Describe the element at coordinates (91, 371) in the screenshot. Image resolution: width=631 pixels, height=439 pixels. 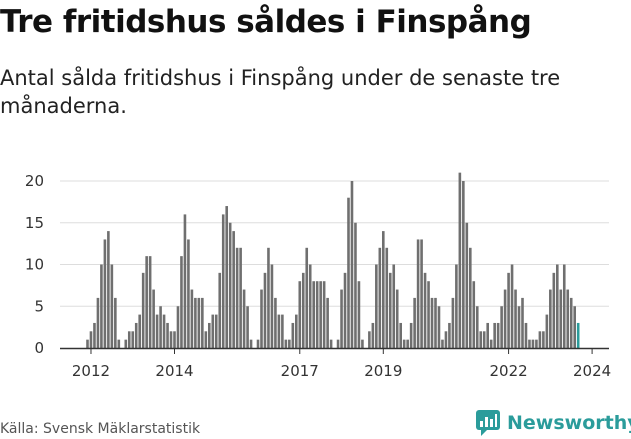
I see `x-tick-label: 2012` at that location.